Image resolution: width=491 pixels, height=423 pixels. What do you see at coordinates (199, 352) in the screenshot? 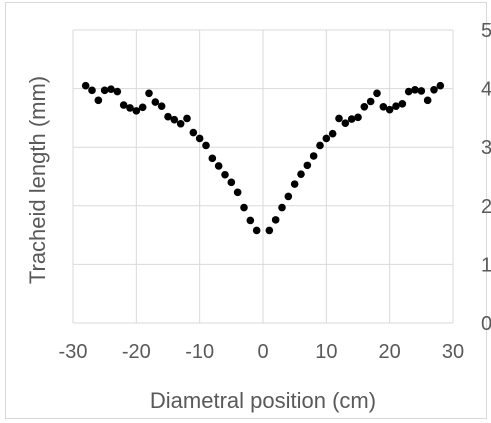
I see `x-tick-label: -10` at bounding box center [199, 352].